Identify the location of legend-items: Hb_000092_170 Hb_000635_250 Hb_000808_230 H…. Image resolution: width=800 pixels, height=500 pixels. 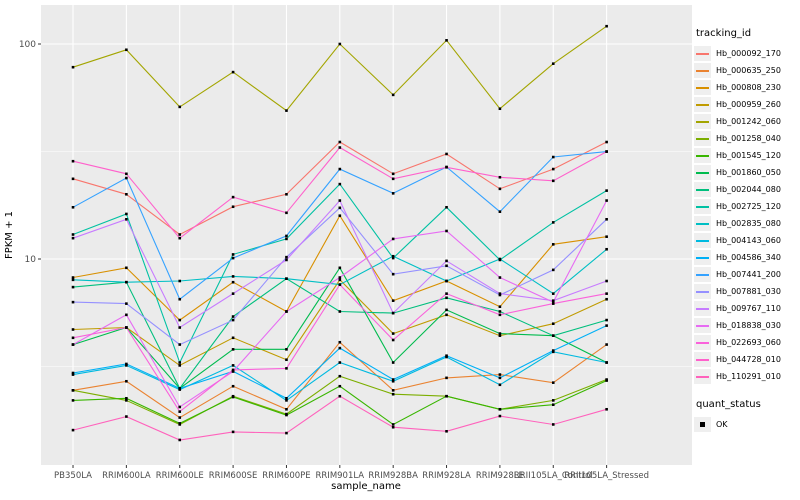
(747, 215).